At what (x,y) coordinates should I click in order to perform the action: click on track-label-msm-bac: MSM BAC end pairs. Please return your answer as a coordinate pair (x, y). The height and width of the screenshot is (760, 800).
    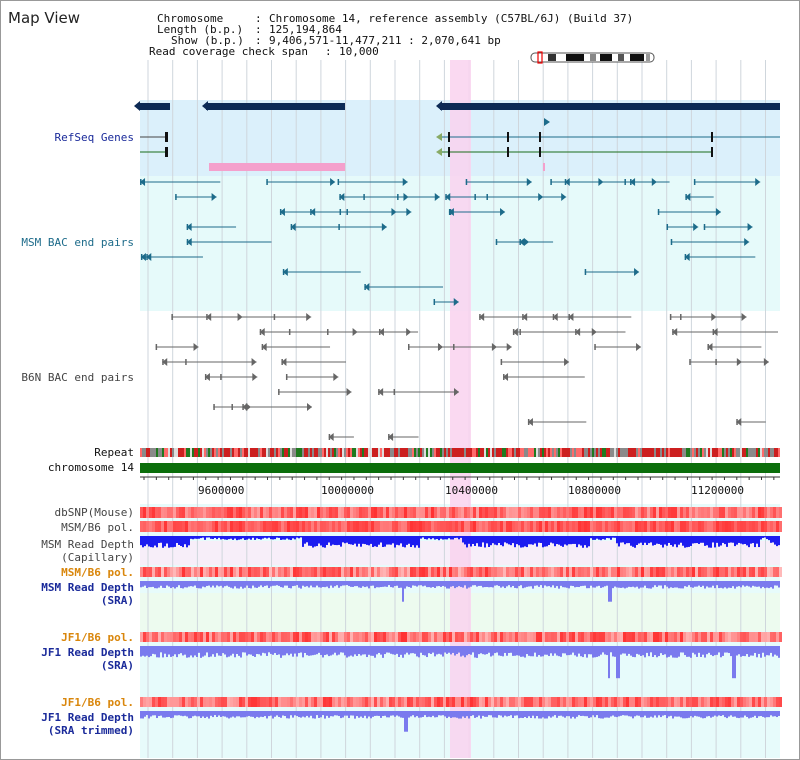
    Looking at the image, I should click on (77, 242).